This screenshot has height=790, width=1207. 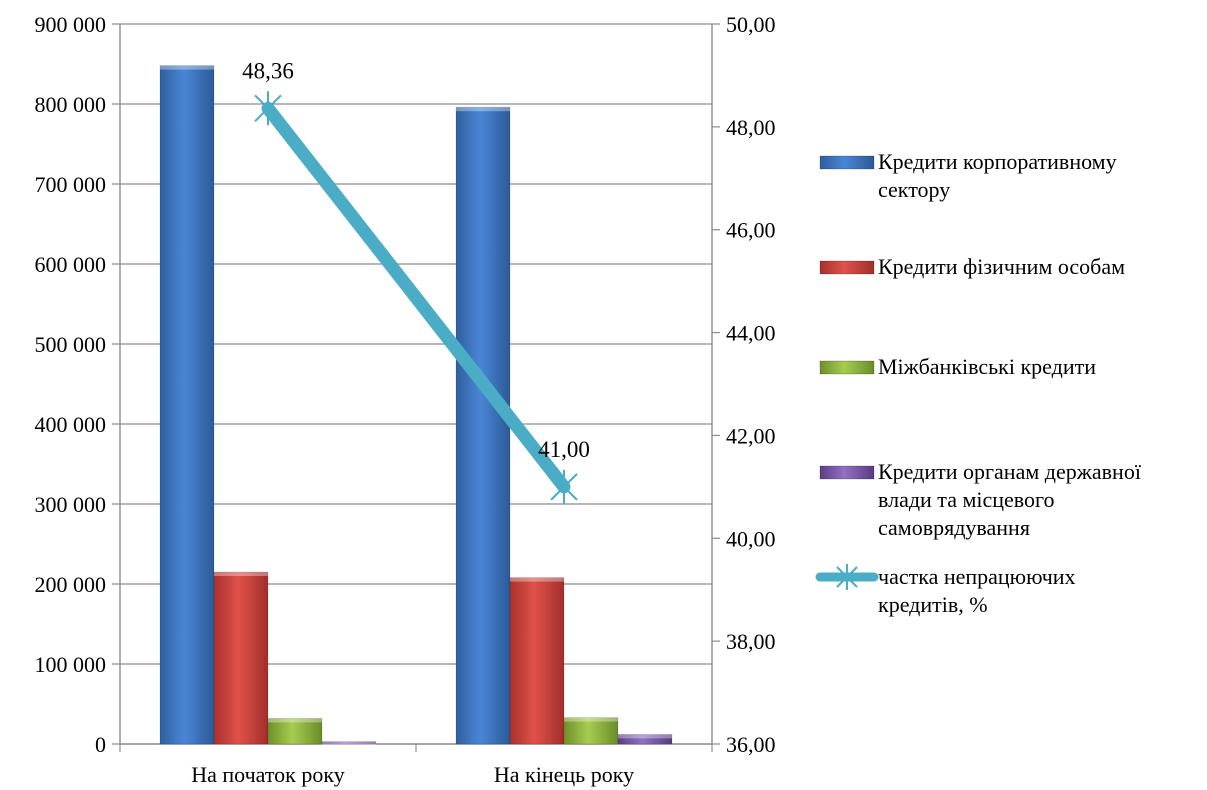 I want to click on line-series, so click(x=416, y=297).